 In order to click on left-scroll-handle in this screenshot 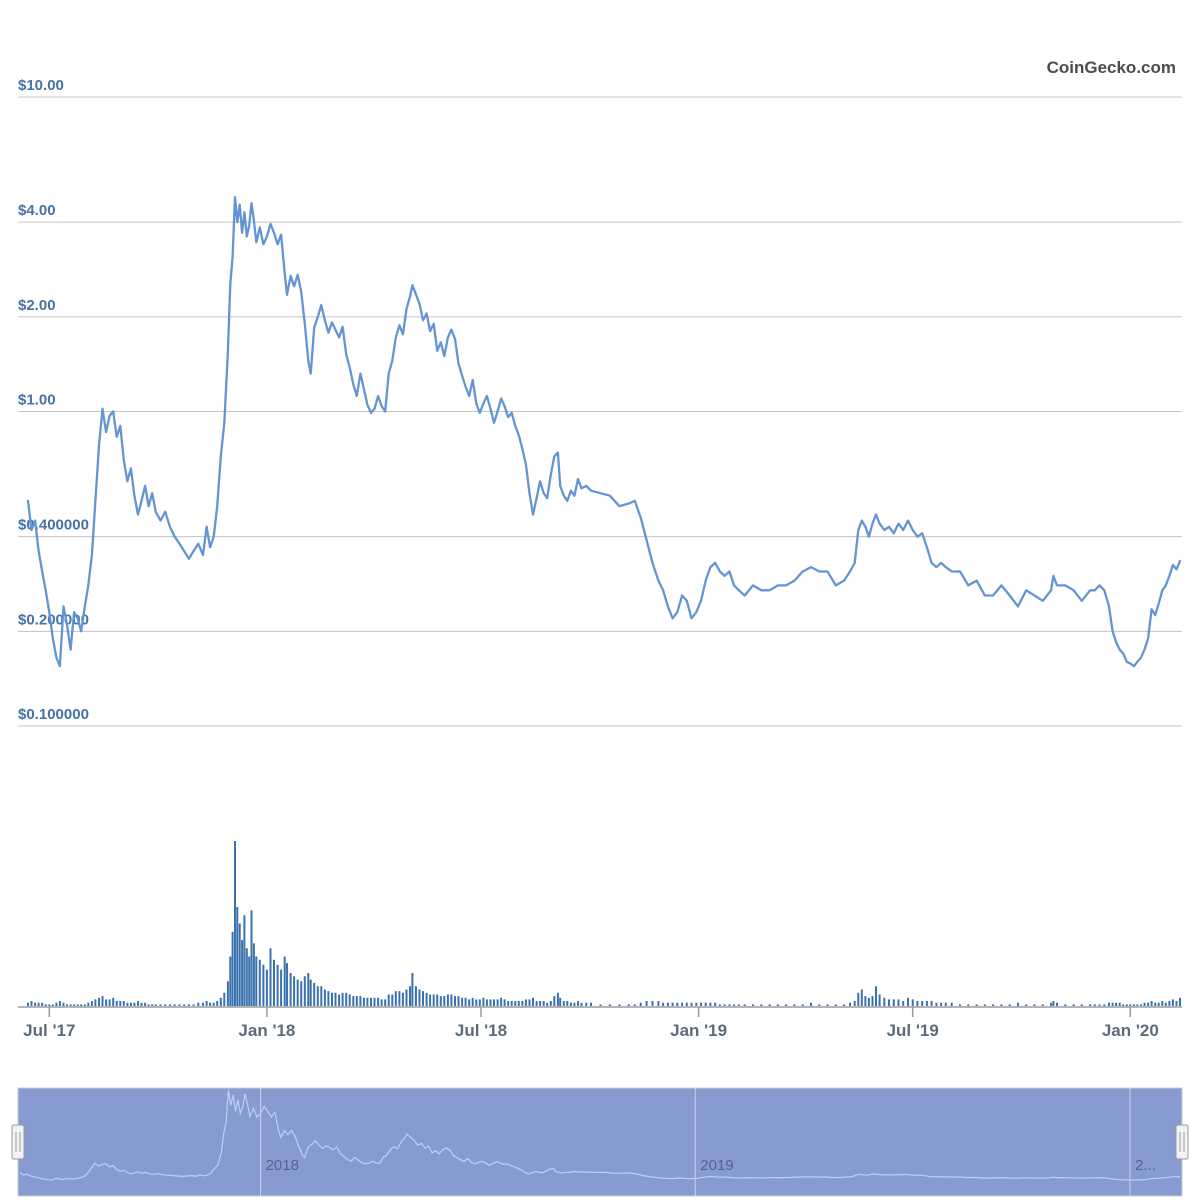, I will do `click(18, 1142)`.